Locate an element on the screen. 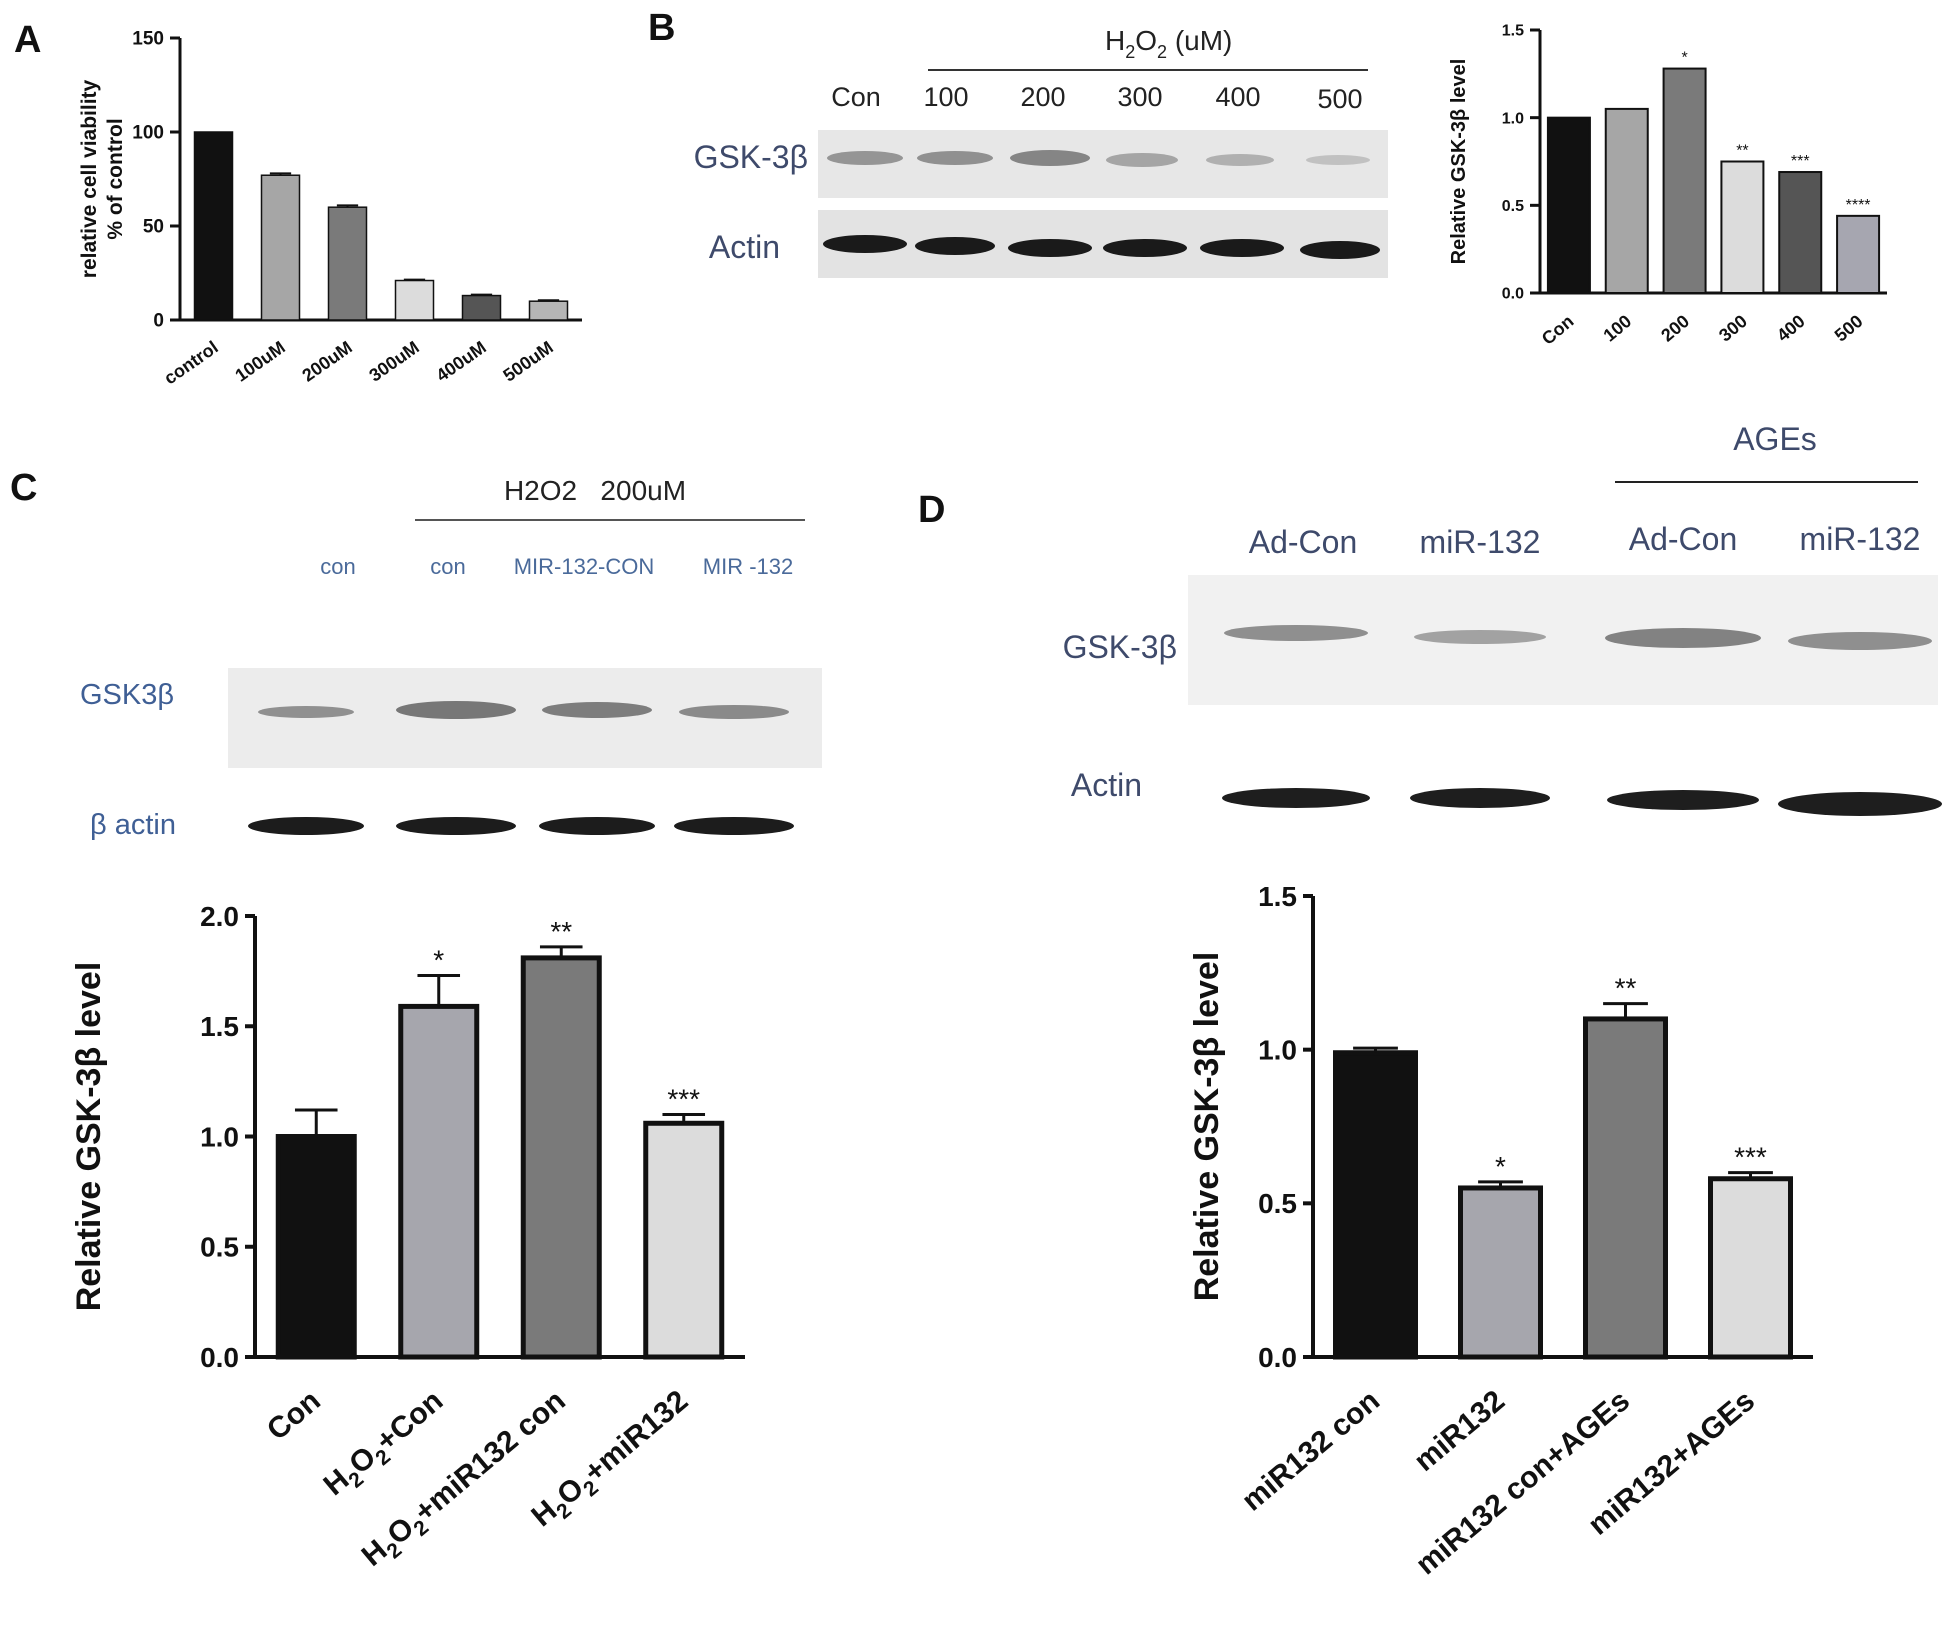  y-tick-label: 50 is located at coordinates (153, 227).